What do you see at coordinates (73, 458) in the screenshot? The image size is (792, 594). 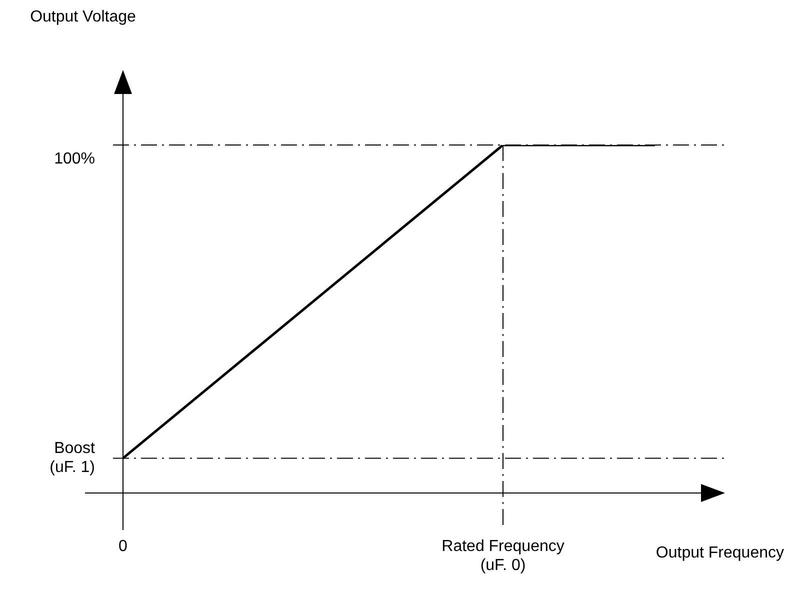 I see `ref-line-label: Boost (uF. 1)` at bounding box center [73, 458].